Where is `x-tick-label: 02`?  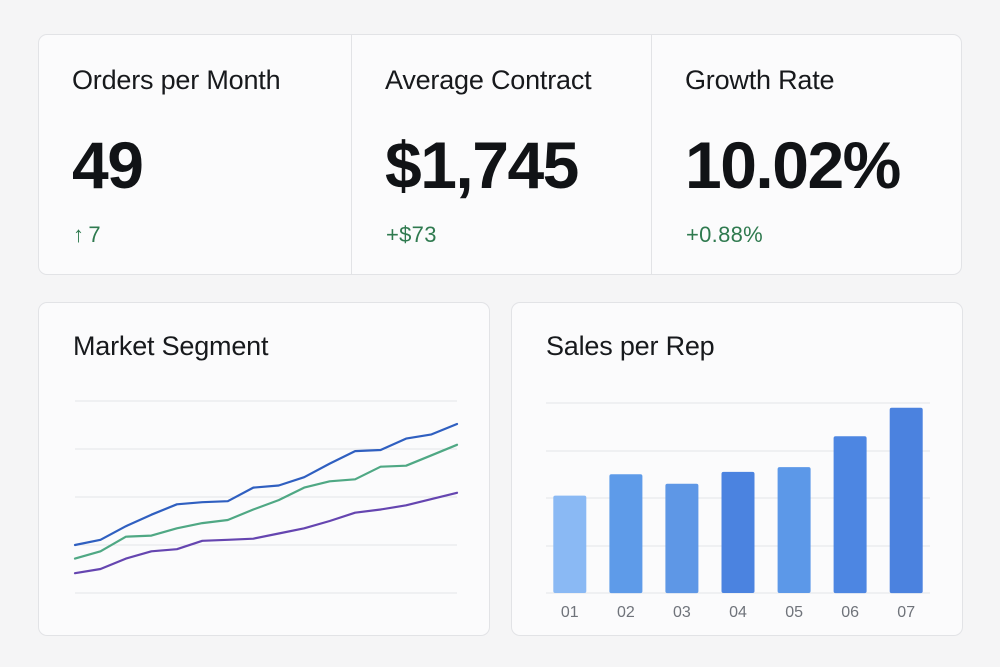 x-tick-label: 02 is located at coordinates (626, 612).